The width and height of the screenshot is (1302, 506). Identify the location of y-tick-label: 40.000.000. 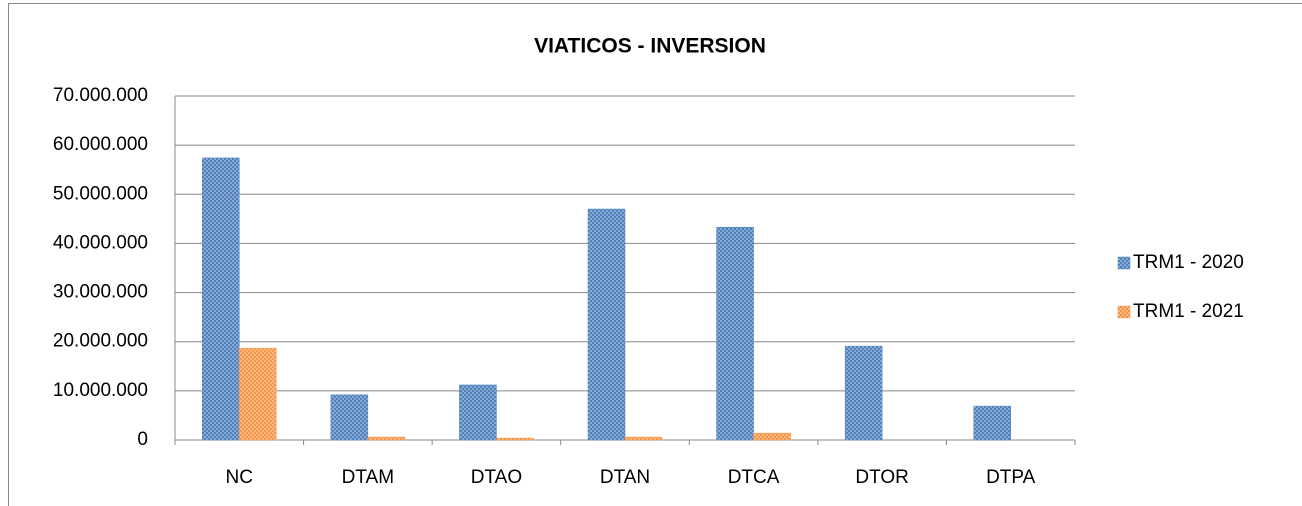
(100, 242).